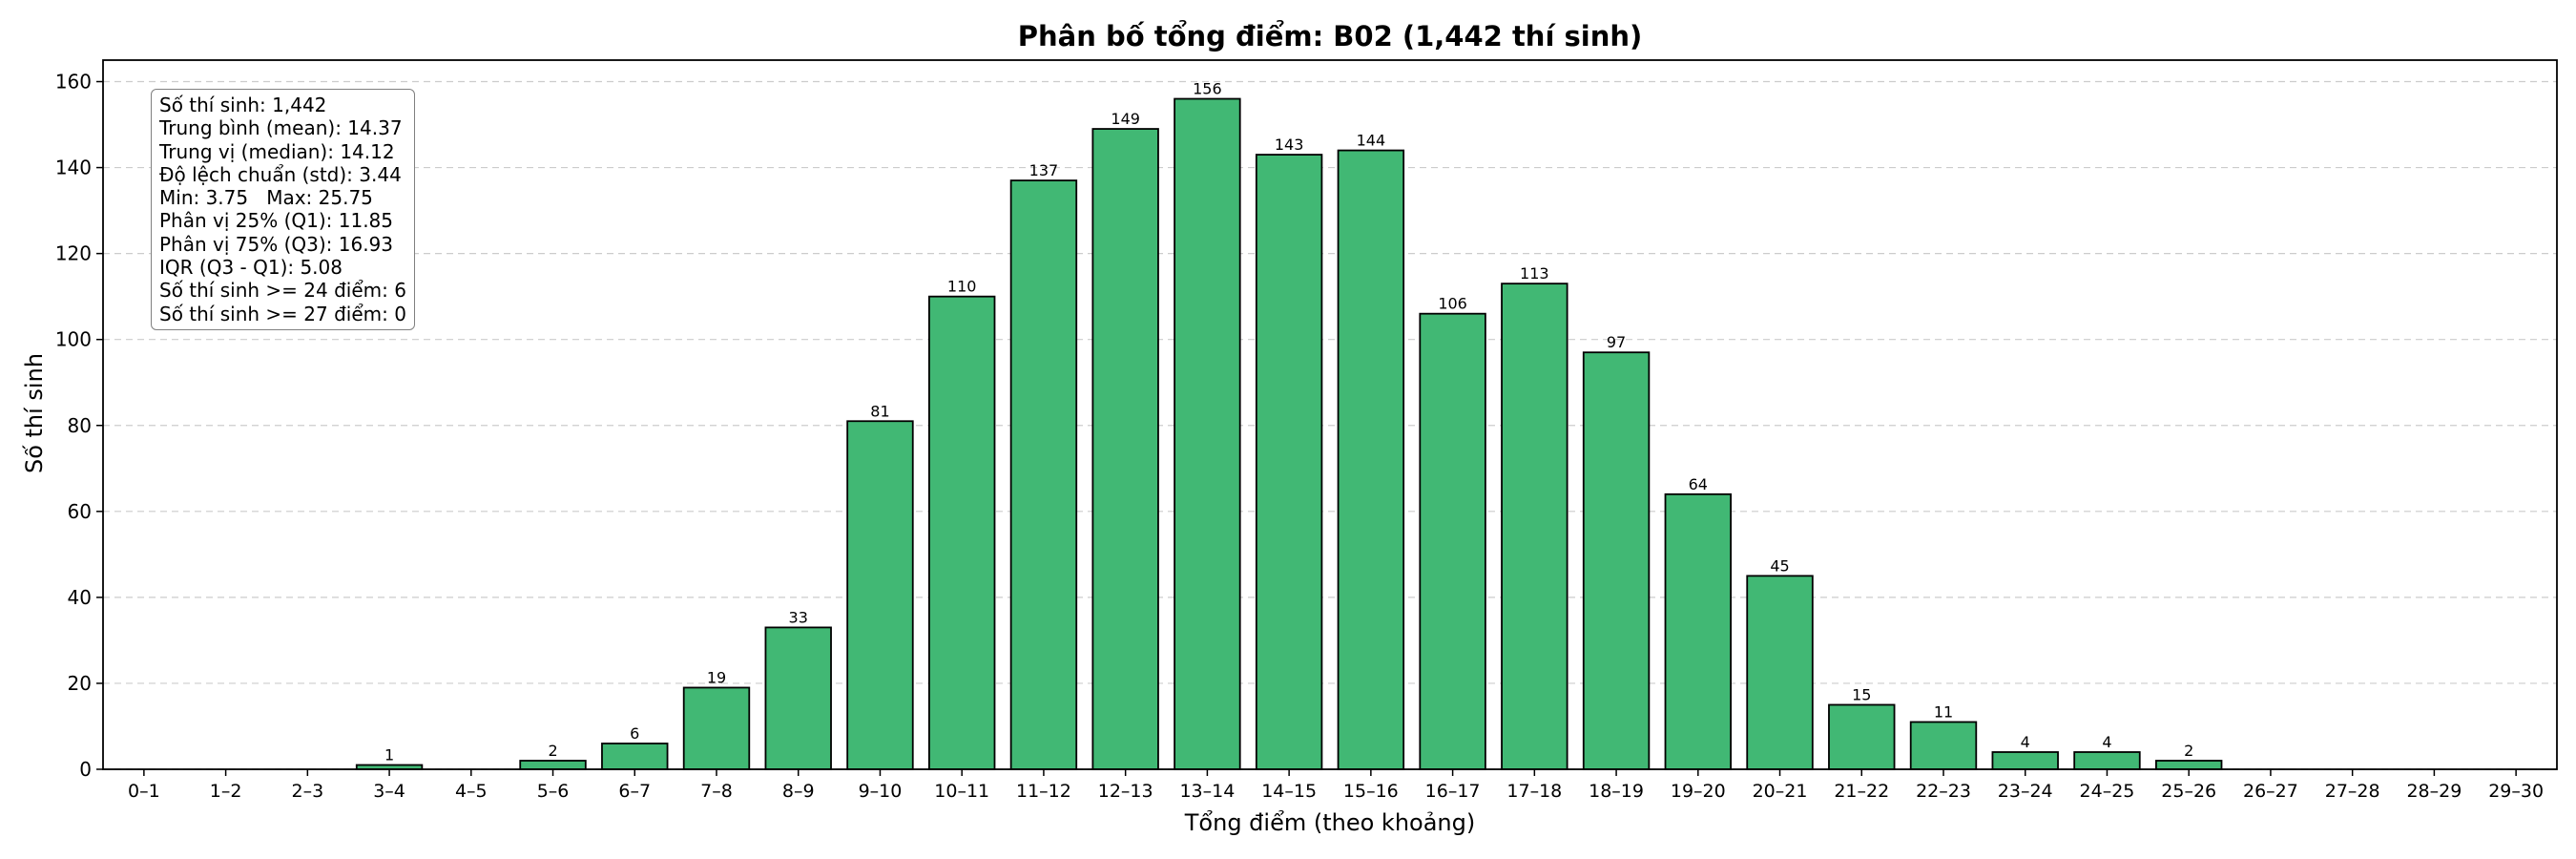 This screenshot has height=859, width=2576. I want to click on y-tick-label: 120, so click(73, 253).